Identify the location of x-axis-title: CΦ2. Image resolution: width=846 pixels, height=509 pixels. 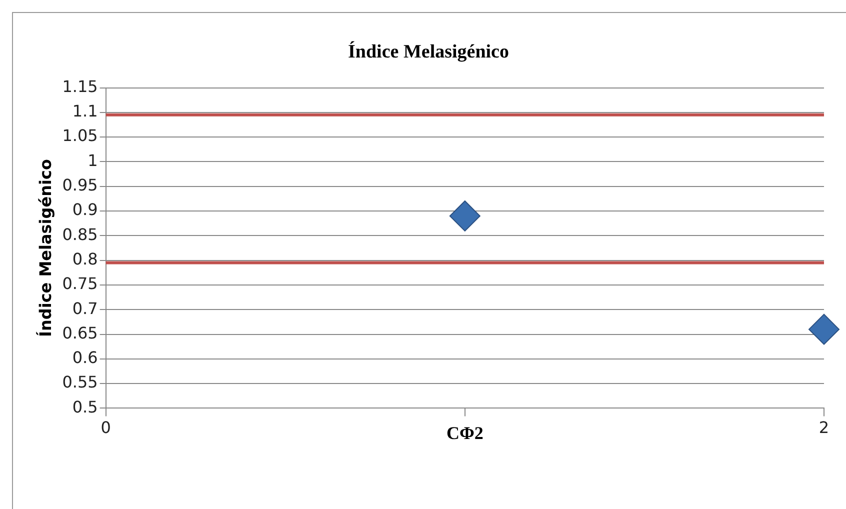
(465, 432).